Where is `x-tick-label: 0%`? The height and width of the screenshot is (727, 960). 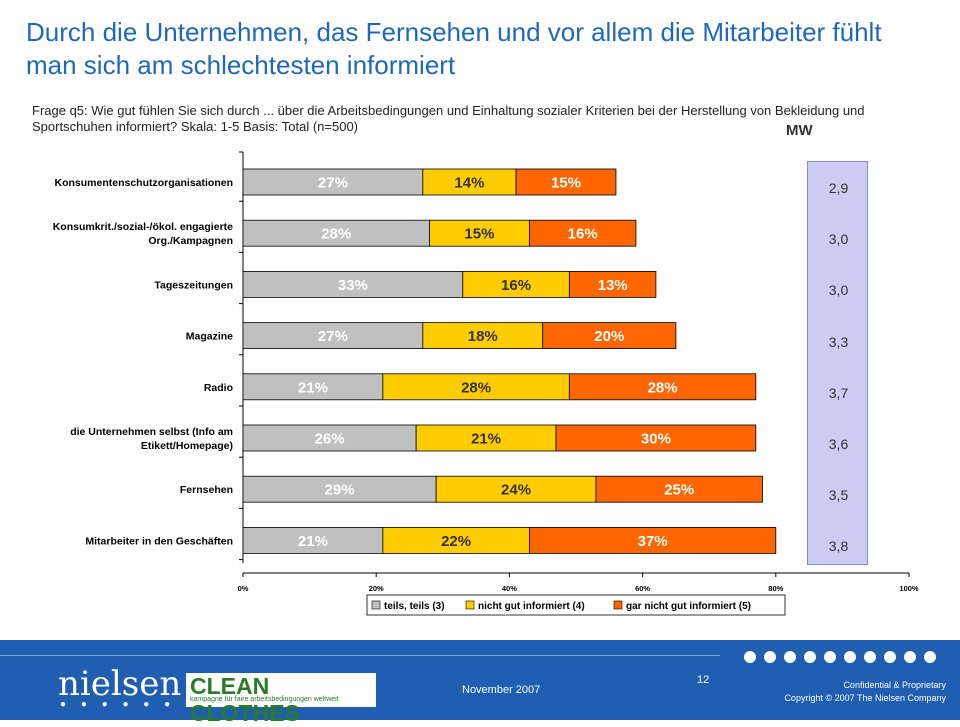
x-tick-label: 0% is located at coordinates (243, 588).